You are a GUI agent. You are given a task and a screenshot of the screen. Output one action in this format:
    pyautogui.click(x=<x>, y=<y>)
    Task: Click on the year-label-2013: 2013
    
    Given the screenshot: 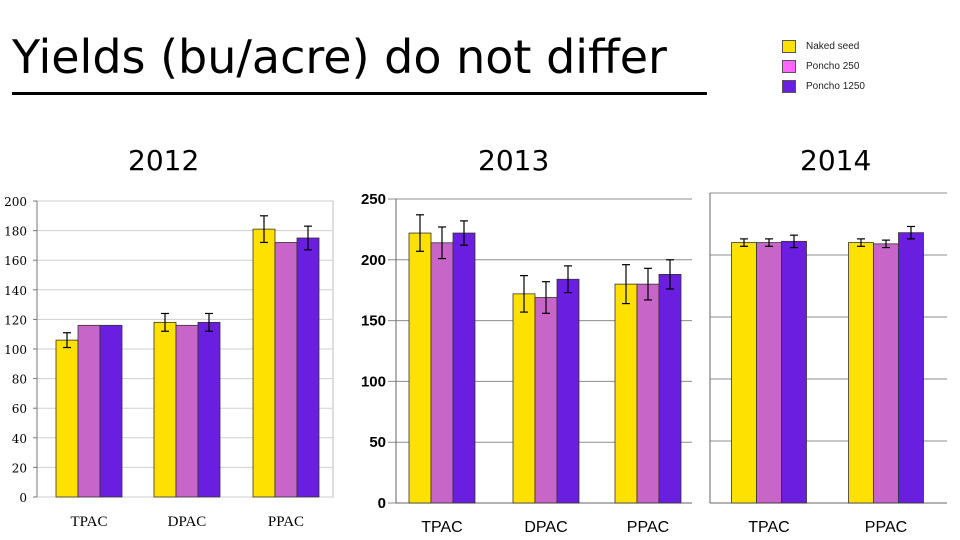 What is the action you would take?
    pyautogui.click(x=514, y=160)
    